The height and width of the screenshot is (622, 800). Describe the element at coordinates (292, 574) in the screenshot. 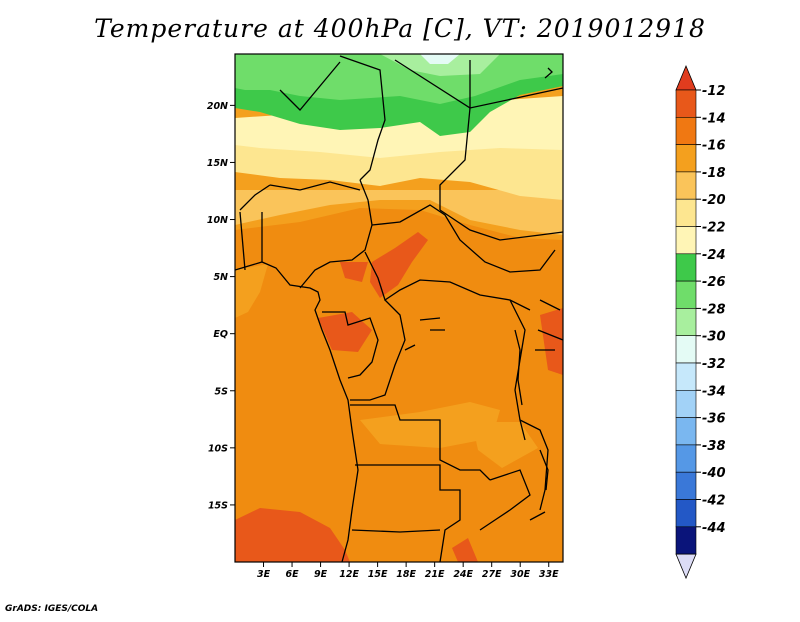

I see `lon-tick-label: 6E` at that location.